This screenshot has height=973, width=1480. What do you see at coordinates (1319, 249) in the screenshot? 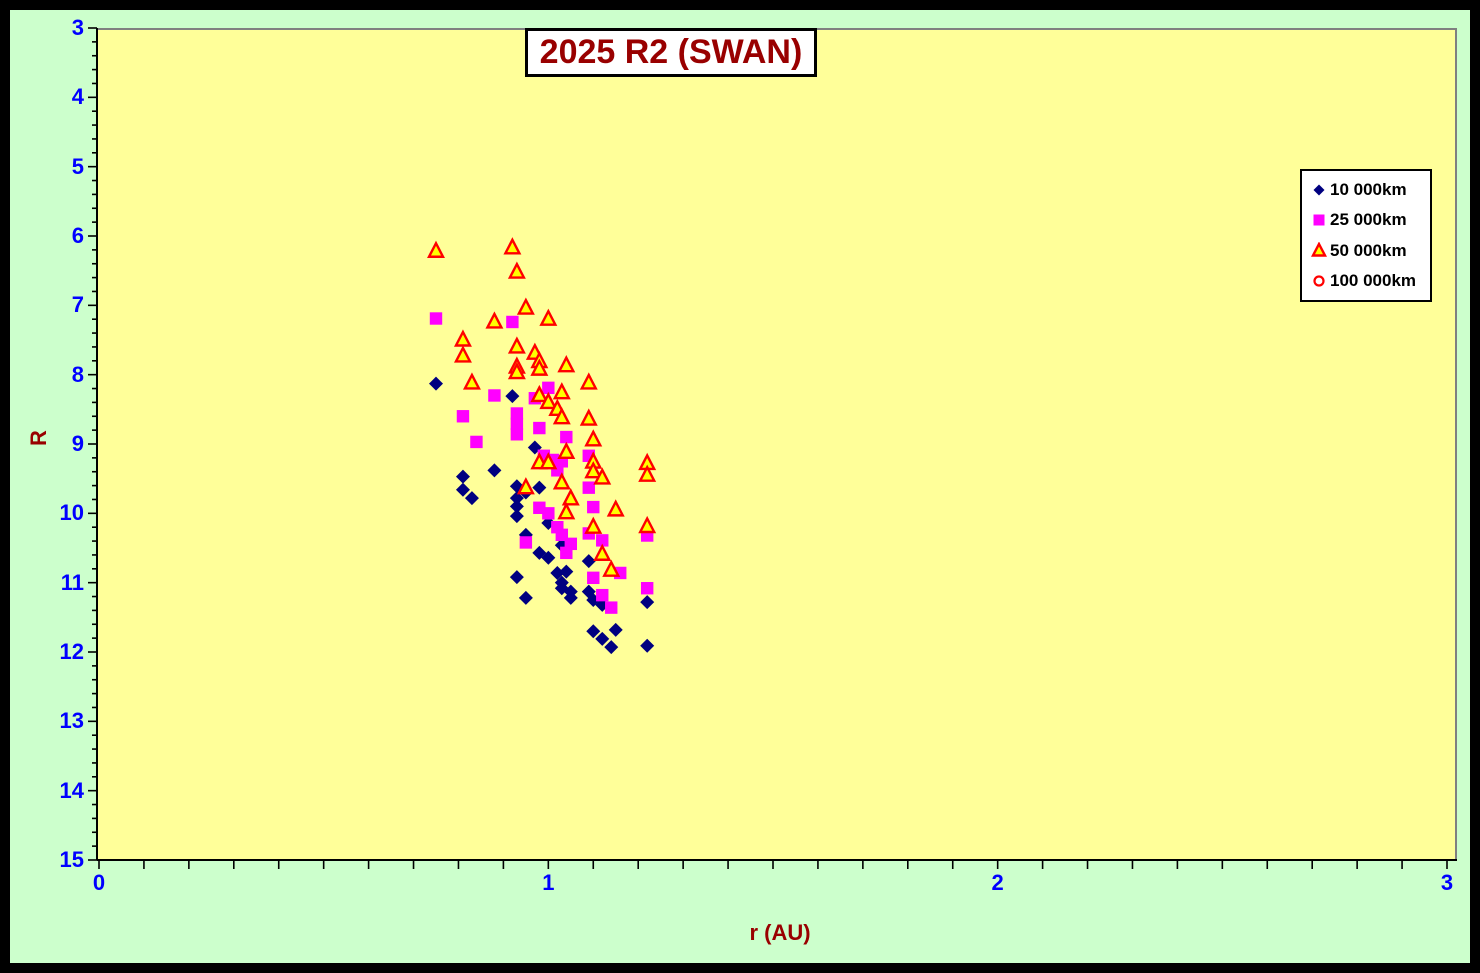
I see `legend-triangle-icon` at bounding box center [1319, 249].